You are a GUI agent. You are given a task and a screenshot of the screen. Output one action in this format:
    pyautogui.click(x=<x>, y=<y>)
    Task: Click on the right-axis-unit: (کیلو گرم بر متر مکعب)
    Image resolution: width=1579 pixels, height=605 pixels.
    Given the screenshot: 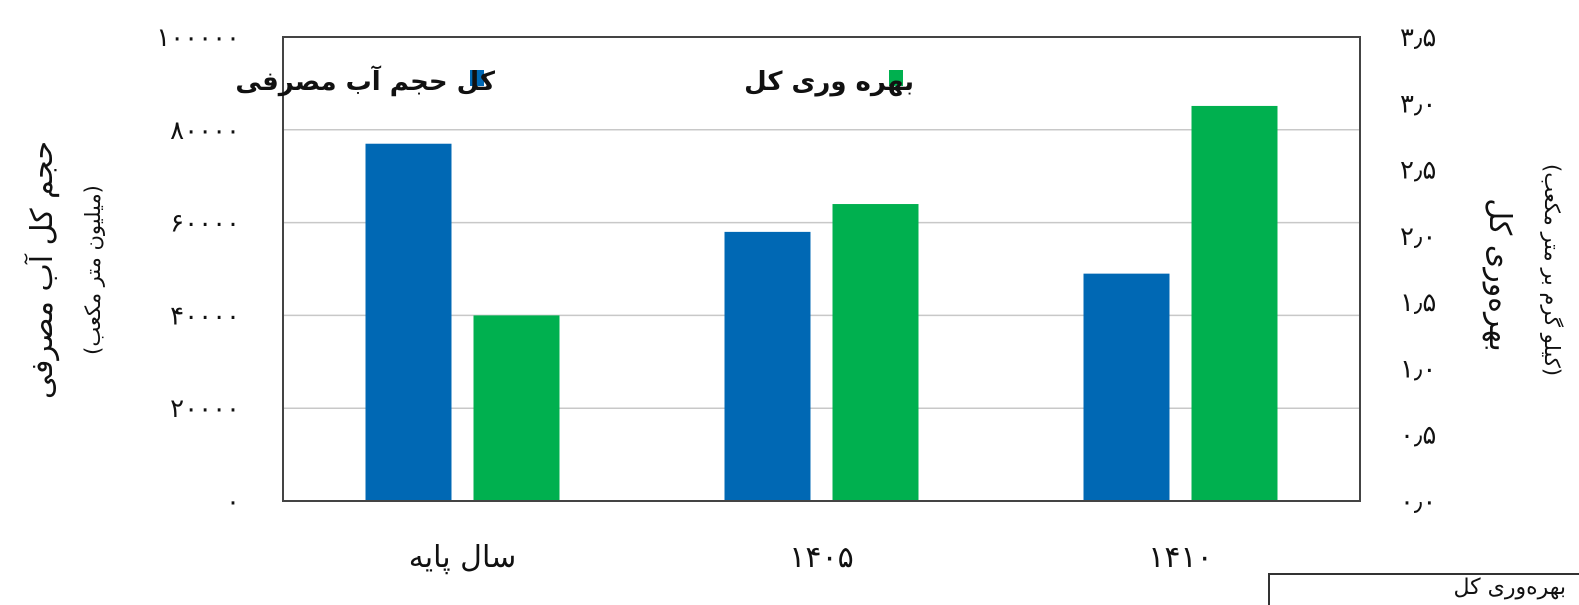 What is the action you would take?
    pyautogui.click(x=1552, y=270)
    